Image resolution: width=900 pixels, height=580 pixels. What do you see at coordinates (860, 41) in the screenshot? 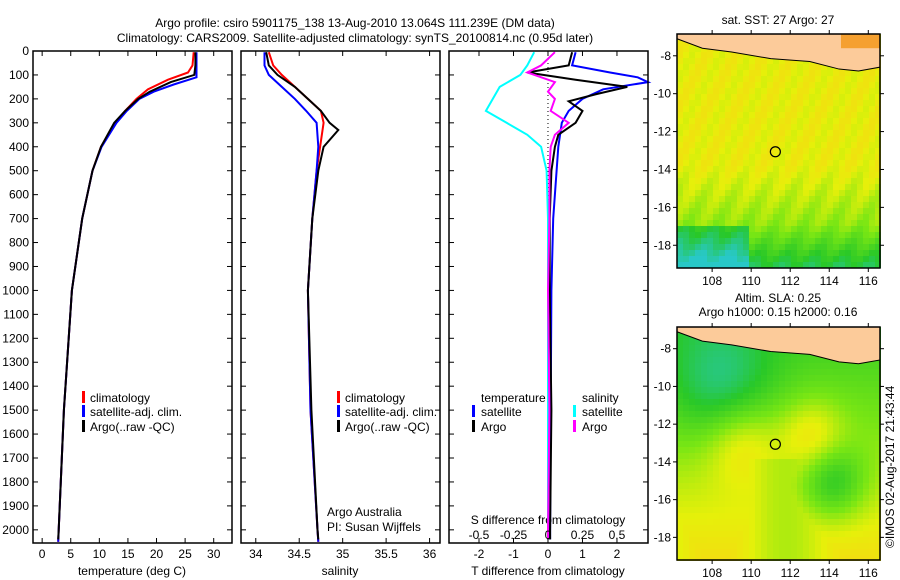
I see `land-region` at bounding box center [860, 41].